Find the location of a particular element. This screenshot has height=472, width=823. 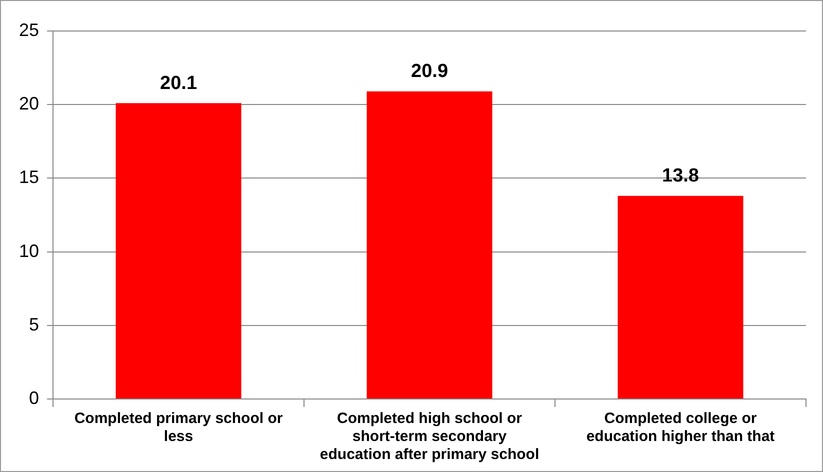

data-label: 13.8 is located at coordinates (680, 176).